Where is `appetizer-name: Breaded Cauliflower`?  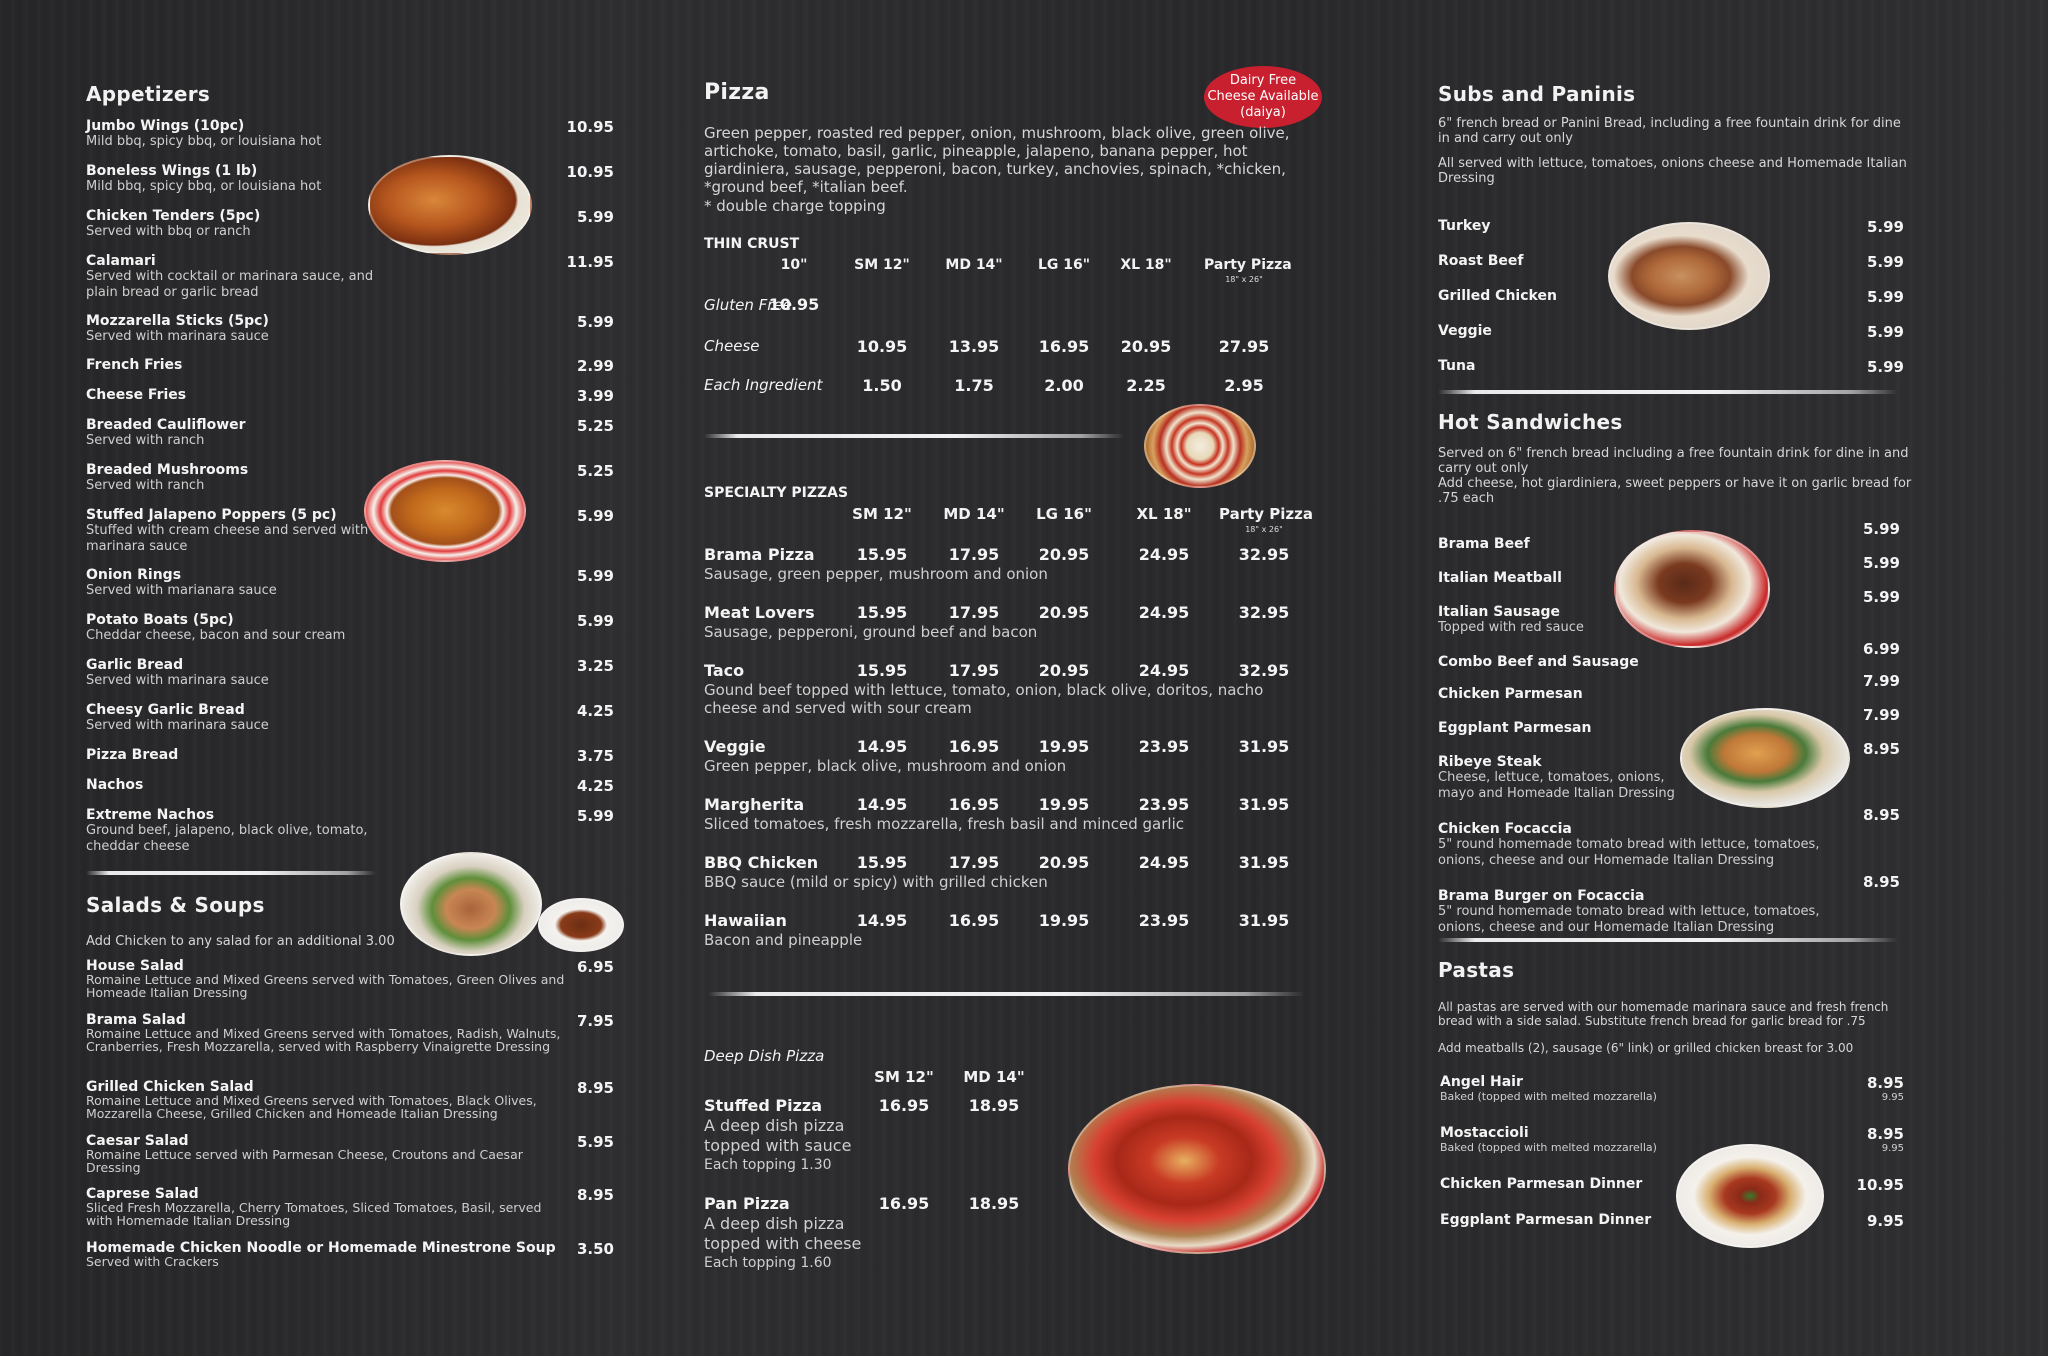
appetizer-name: Breaded Cauliflower is located at coordinates (166, 425).